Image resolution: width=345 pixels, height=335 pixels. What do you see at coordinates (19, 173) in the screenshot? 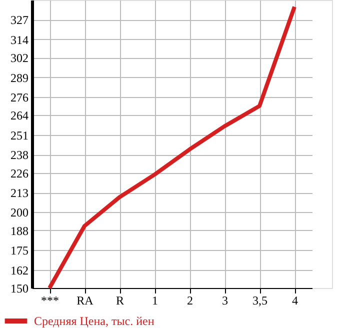
I see `y-tick-label: 226` at bounding box center [19, 173].